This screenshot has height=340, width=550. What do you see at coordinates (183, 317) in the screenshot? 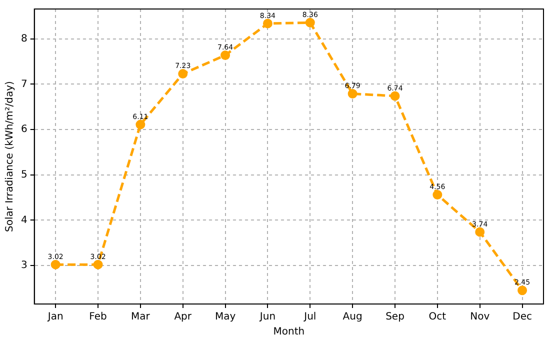
I see `x-tick-label: Apr` at bounding box center [183, 317].